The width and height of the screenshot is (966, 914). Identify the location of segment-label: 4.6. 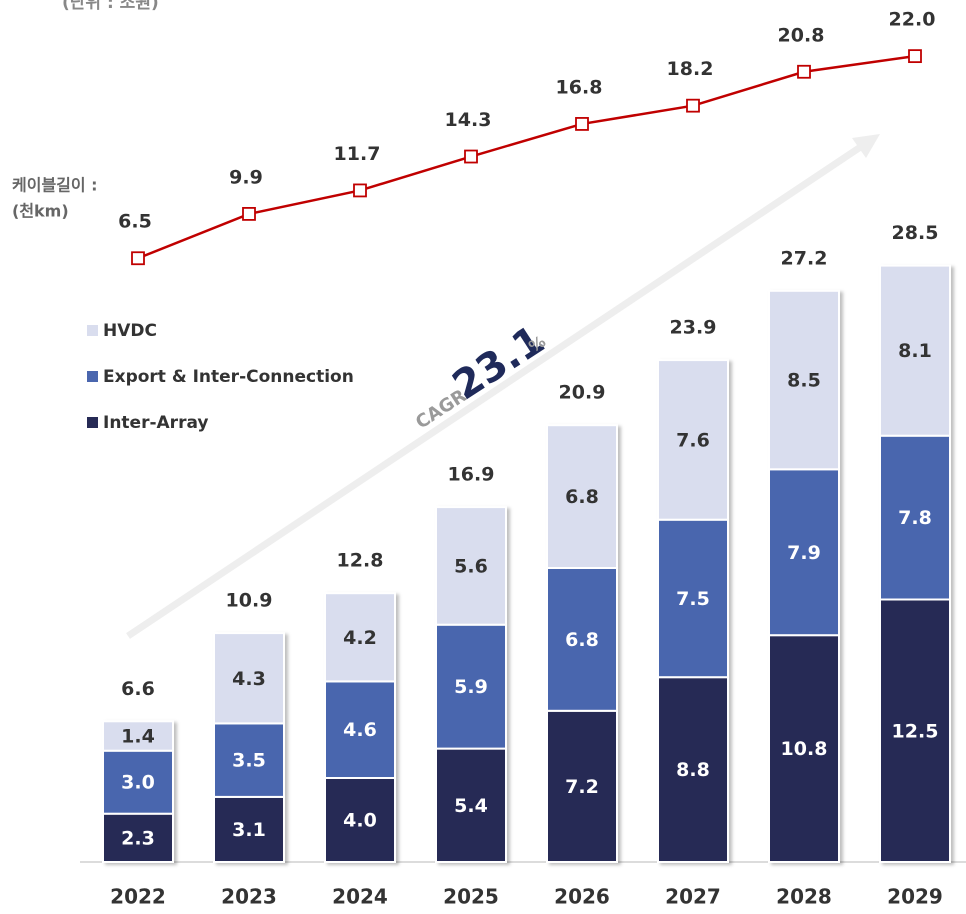
(360, 730).